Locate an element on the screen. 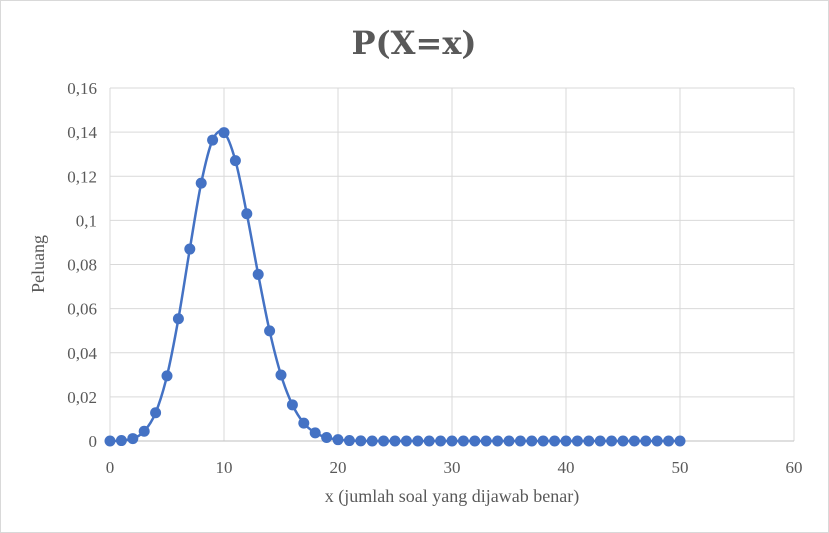 The width and height of the screenshot is (829, 533). x-tick-label: 0 is located at coordinates (110, 467).